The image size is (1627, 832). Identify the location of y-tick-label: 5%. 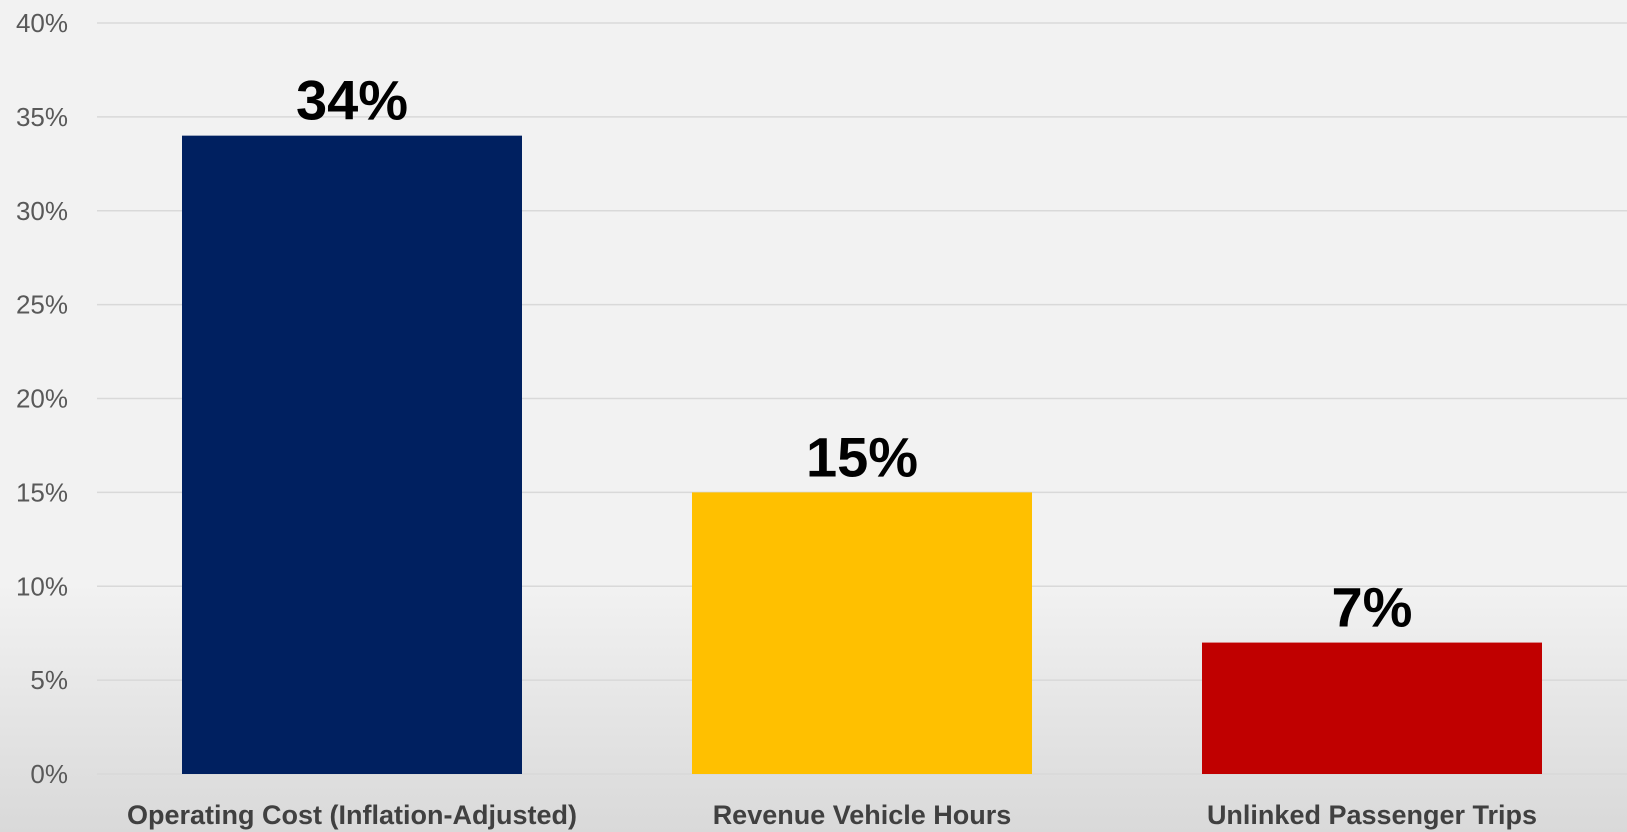
(49, 680).